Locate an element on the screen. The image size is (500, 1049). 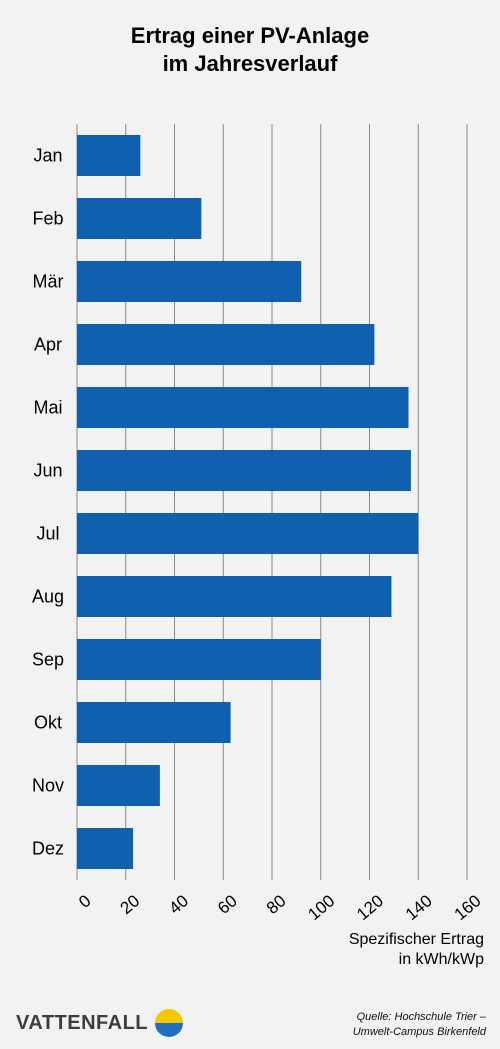
bar-Jan is located at coordinates (109, 155).